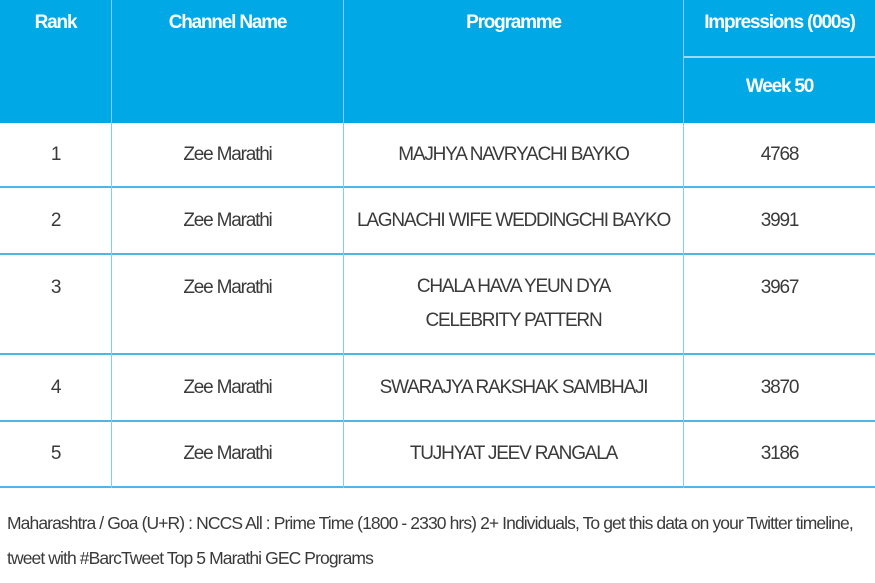 The height and width of the screenshot is (583, 875). What do you see at coordinates (780, 22) in the screenshot?
I see `header-impressions: Impressions (000s)` at bounding box center [780, 22].